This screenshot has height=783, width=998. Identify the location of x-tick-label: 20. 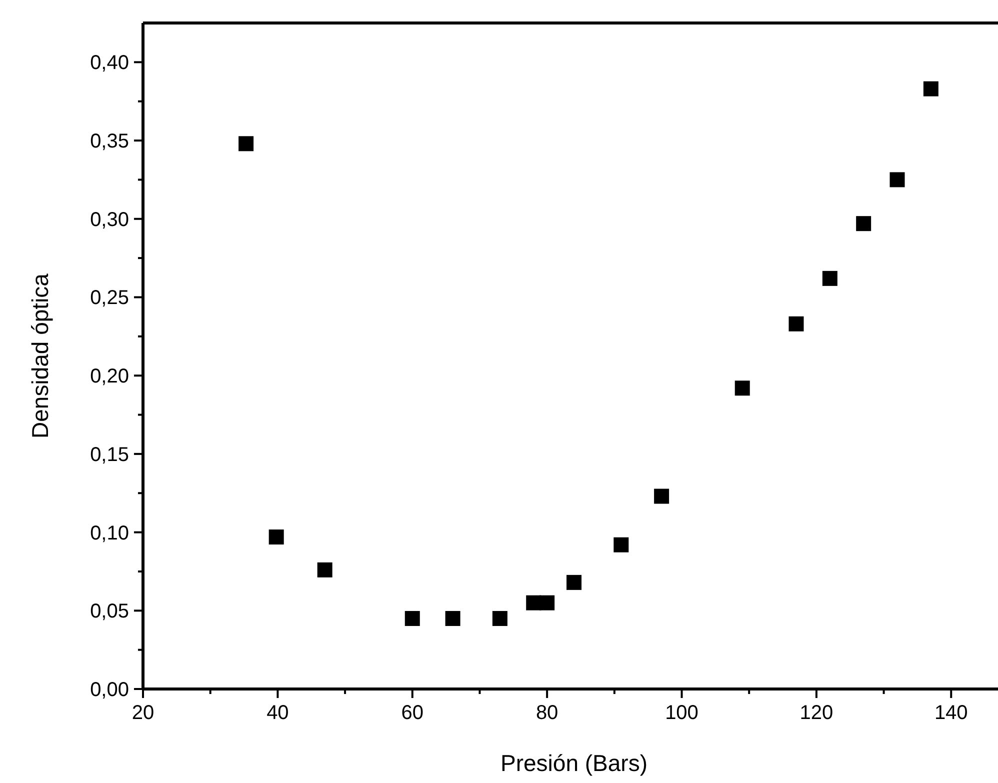
(143, 713).